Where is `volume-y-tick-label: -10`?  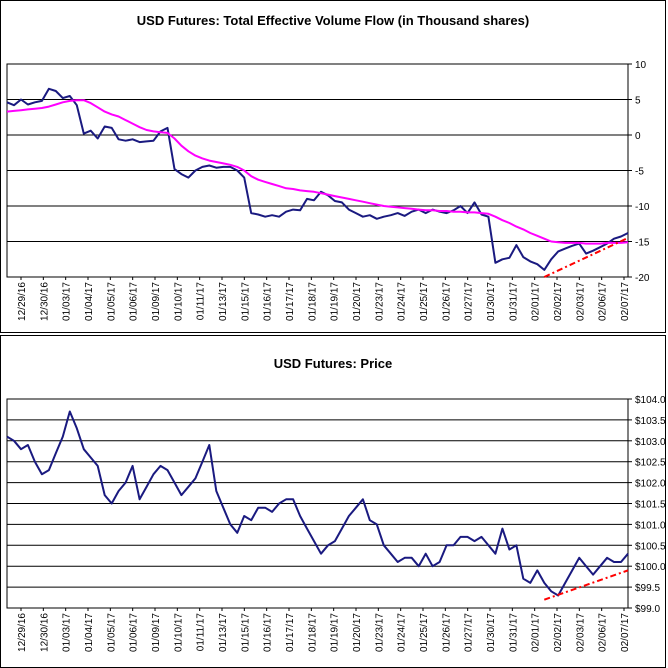 volume-y-tick-label: -10 is located at coordinates (642, 207).